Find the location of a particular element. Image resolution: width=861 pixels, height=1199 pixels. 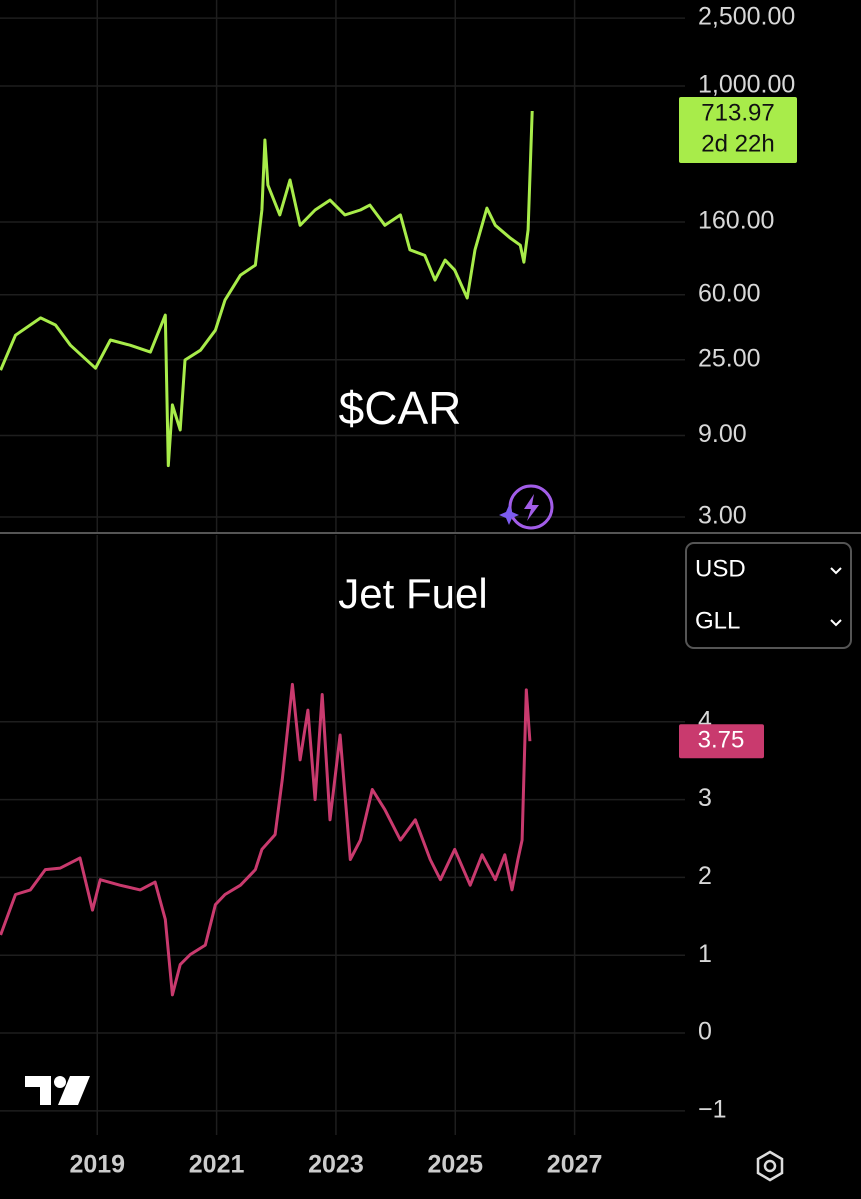

tv-logo is located at coordinates (57, 1090).